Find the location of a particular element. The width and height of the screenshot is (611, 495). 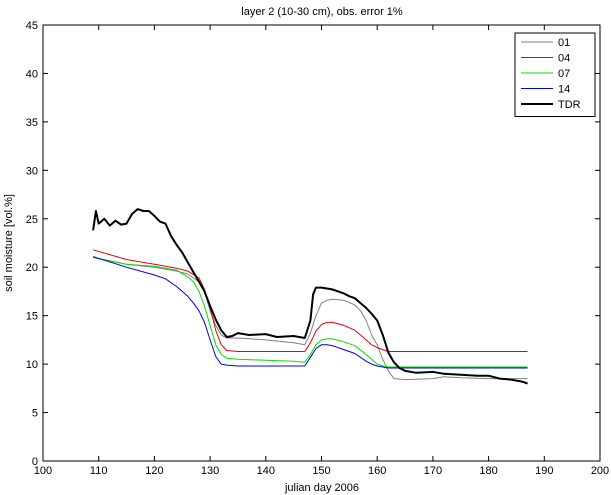

legend: 01 04 07 14 TDR is located at coordinates (555, 74).